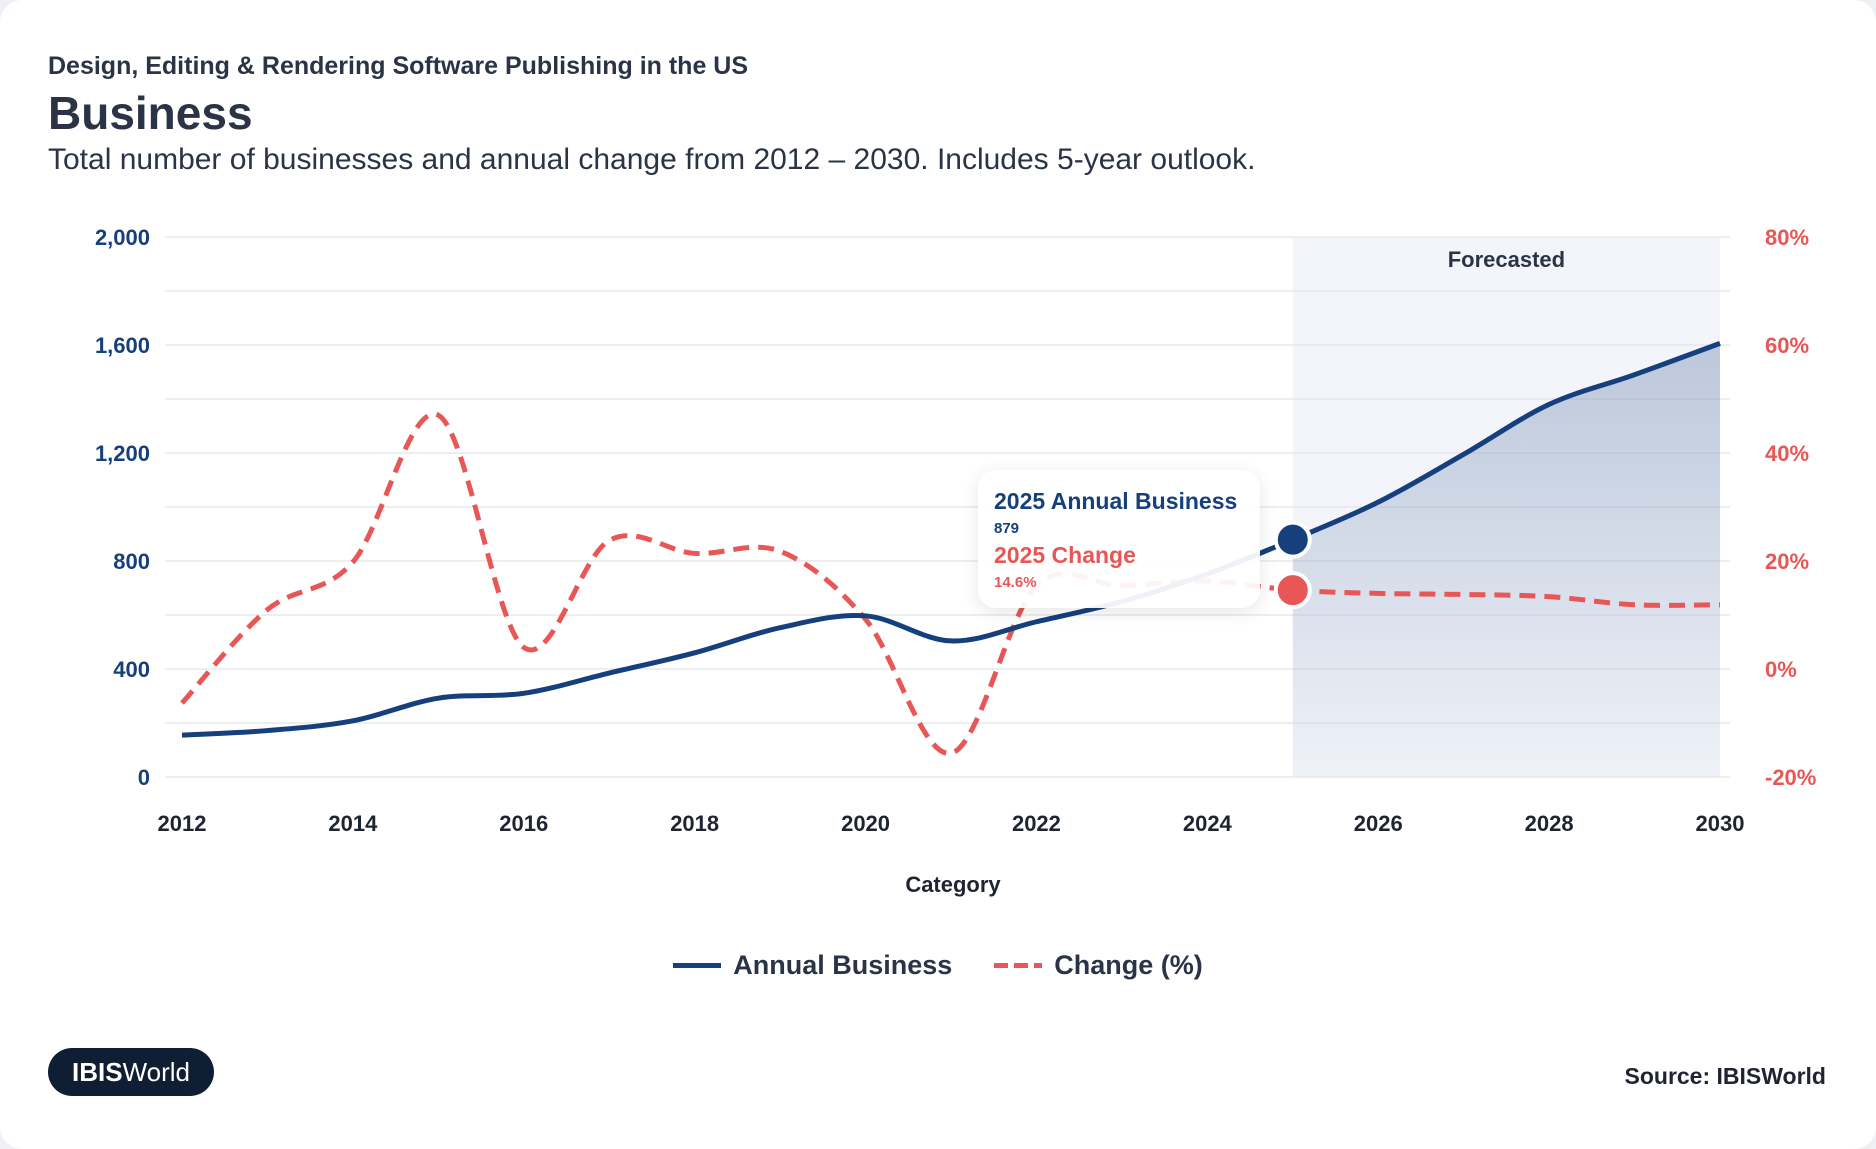 This screenshot has height=1149, width=1876. I want to click on legend-item-change: Change (%), so click(1098, 965).